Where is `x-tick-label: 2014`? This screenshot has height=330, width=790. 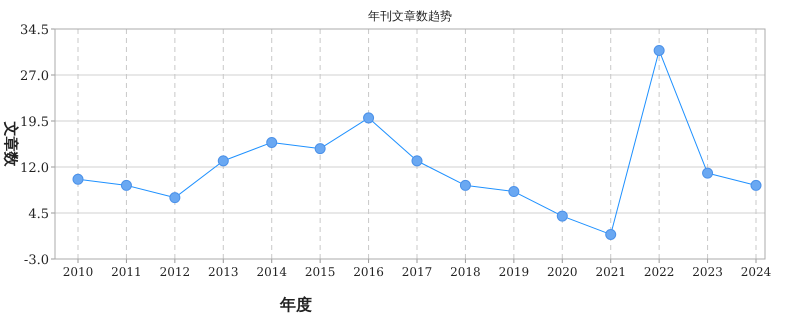 x-tick-label: 2014 is located at coordinates (272, 272).